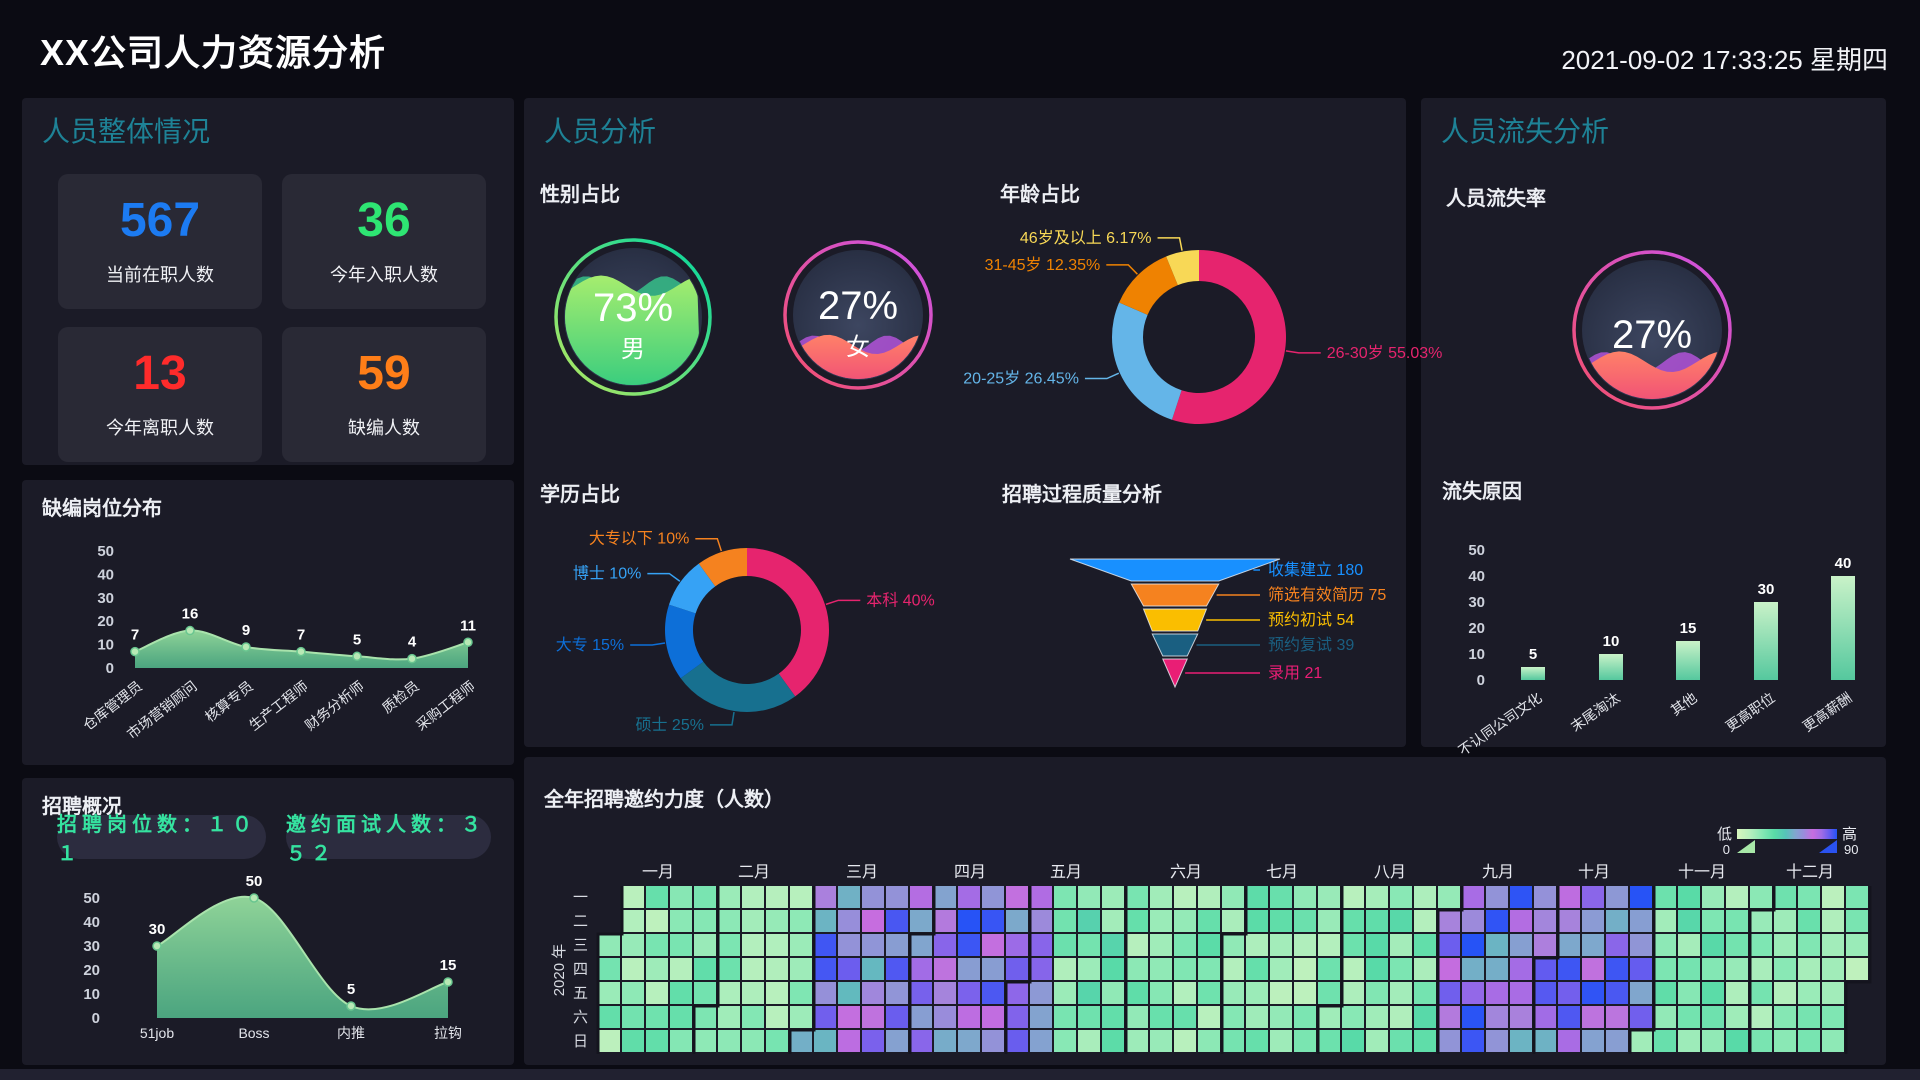 This screenshot has width=1920, height=1080. Describe the element at coordinates (126, 131) in the screenshot. I see `overview-header: 人员整体情况` at that location.